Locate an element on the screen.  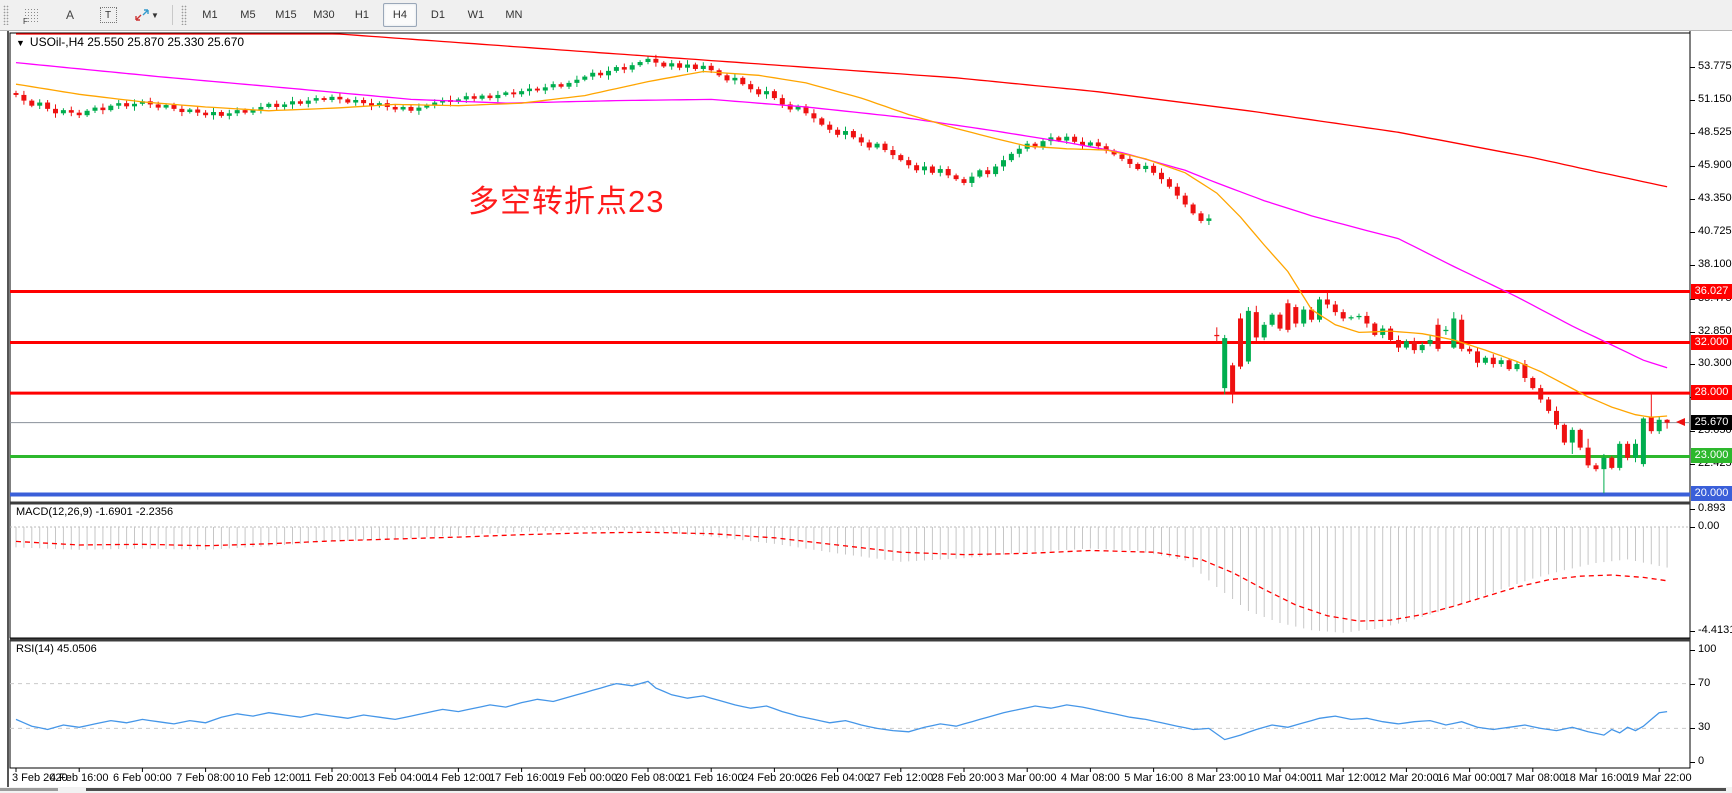
date-label: 17 Mar 08:00 is located at coordinates (1533, 778).